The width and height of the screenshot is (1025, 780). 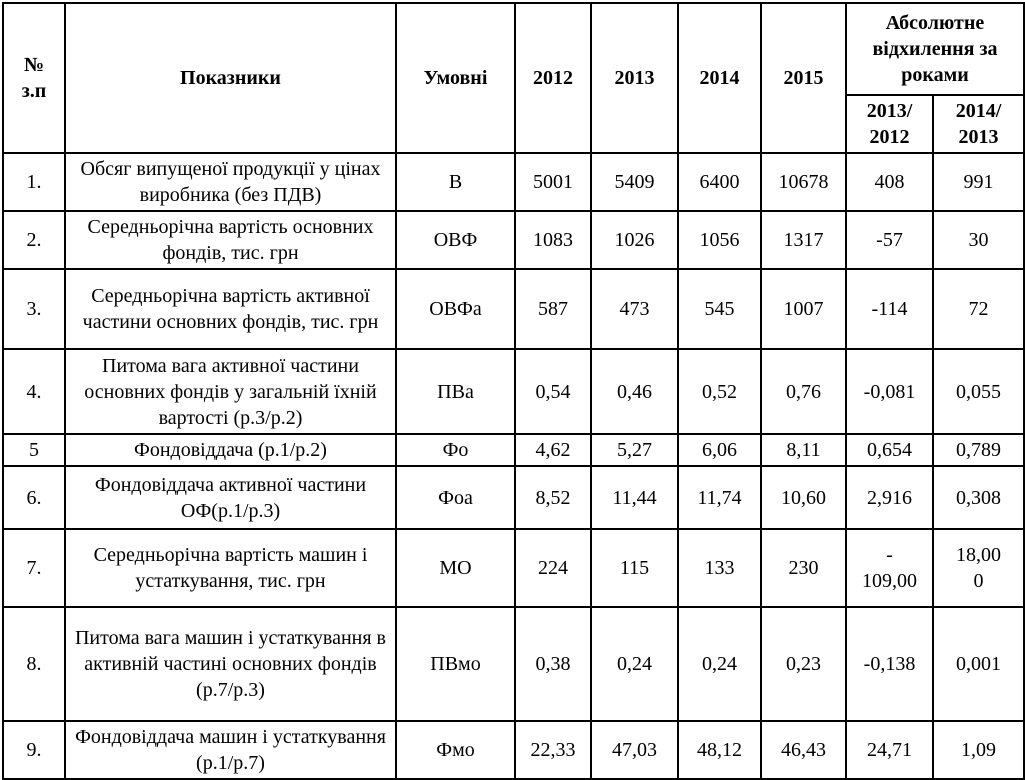 What do you see at coordinates (803, 309) in the screenshot?
I see `value-2015-cell: 1007` at bounding box center [803, 309].